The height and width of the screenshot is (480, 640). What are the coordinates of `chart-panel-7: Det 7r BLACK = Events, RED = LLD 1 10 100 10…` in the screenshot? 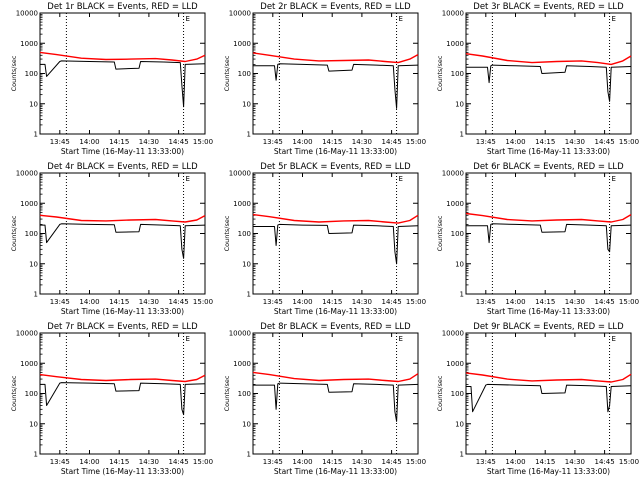 It's located at (111, 399).